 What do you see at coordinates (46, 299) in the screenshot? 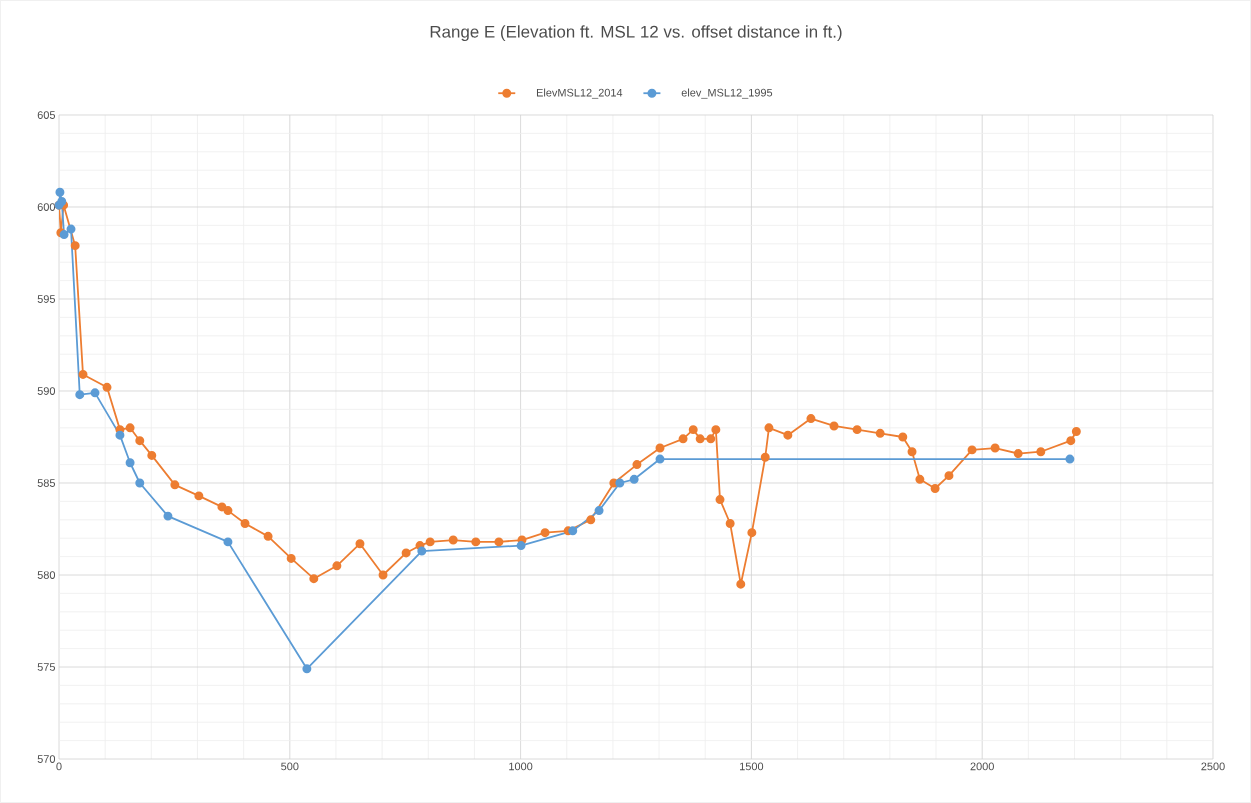
I see `y-tick-label: 595` at bounding box center [46, 299].